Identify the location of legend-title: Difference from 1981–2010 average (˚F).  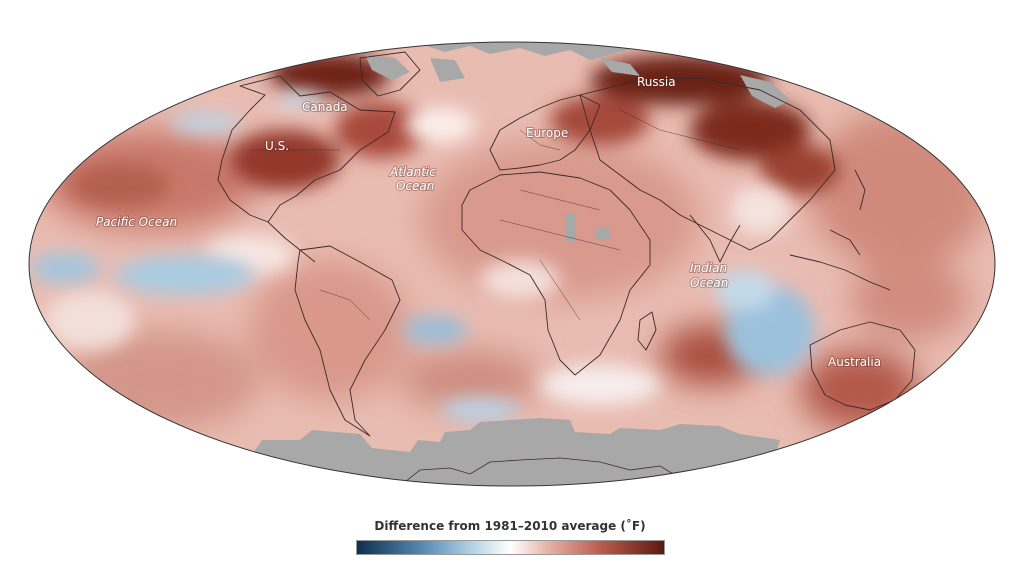
(510, 526).